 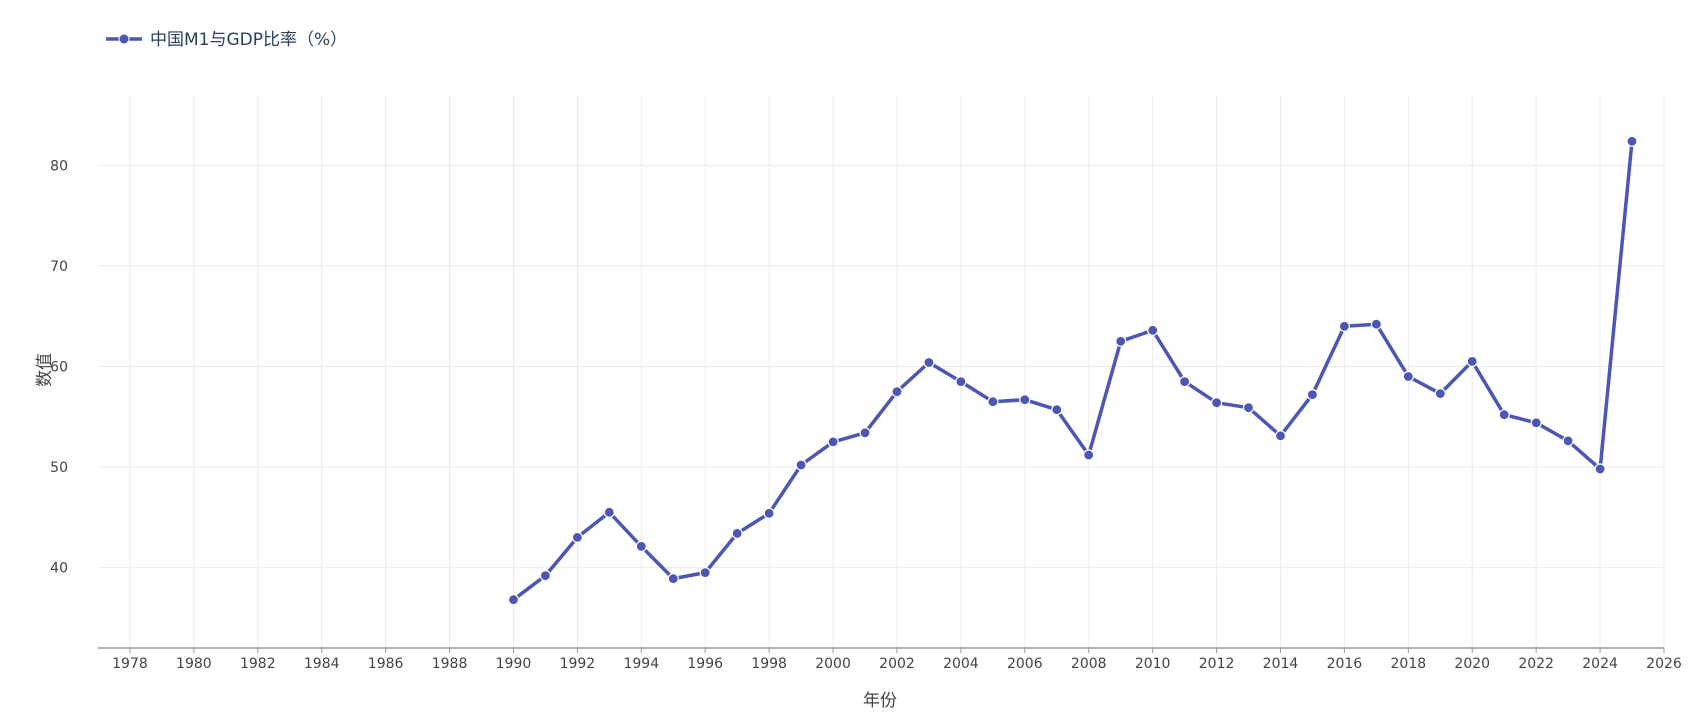 I want to click on x-tick-label: 2022, so click(x=1536, y=664).